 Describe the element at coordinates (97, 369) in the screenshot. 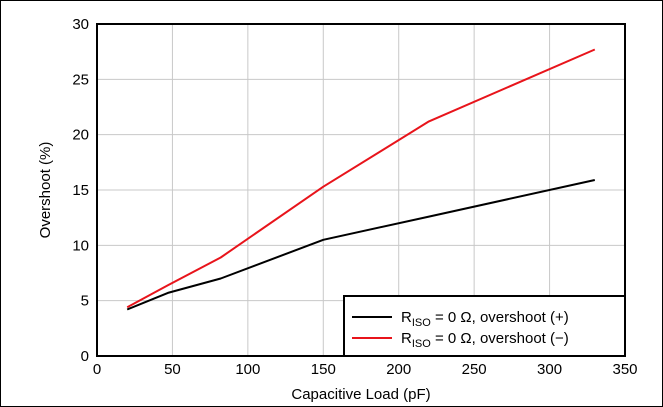

I see `x-tick-label: 0` at that location.